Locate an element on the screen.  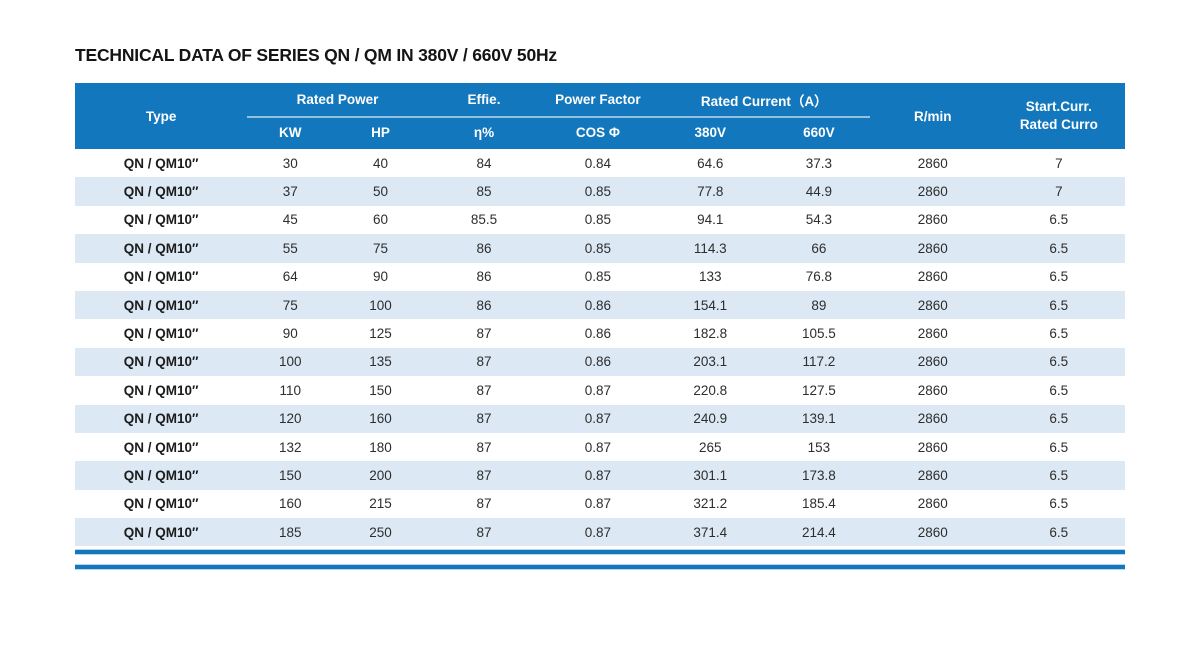
cell-current-660v: 153 is located at coordinates (819, 447).